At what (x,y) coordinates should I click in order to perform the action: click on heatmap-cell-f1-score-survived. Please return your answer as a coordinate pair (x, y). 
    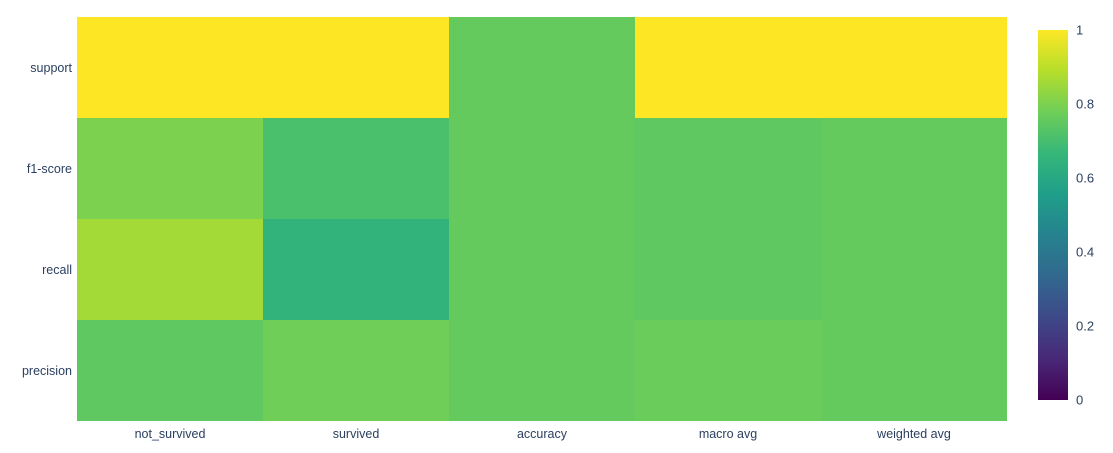
    Looking at the image, I should click on (356, 168).